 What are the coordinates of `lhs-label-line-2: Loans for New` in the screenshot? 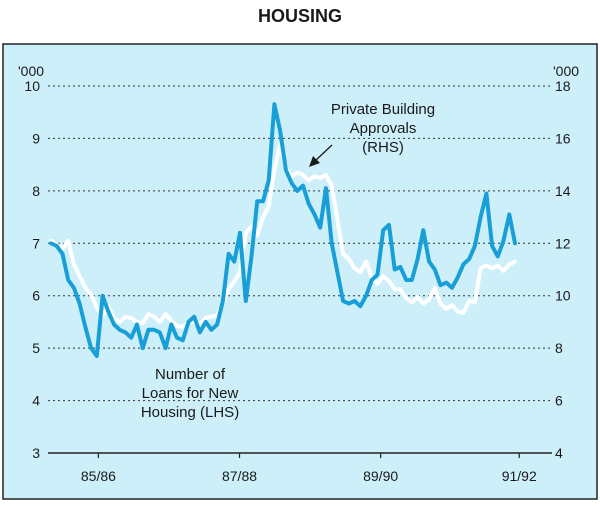 It's located at (190, 393).